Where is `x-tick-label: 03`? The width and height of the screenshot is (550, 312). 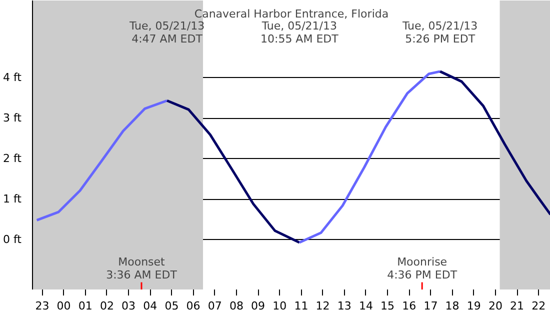 x-tick-label: 03 is located at coordinates (129, 306).